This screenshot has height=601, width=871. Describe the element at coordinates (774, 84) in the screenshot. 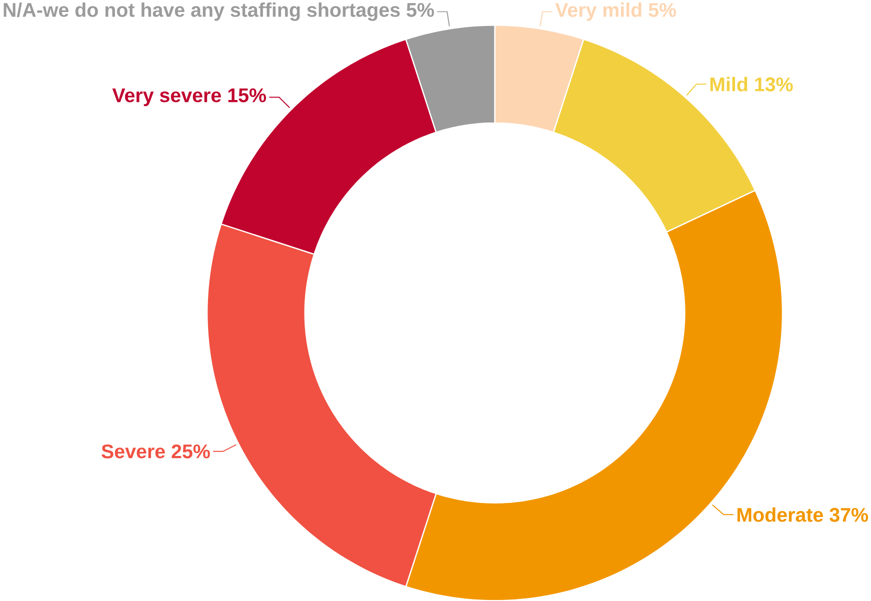

I see `data-label: 13%` at that location.